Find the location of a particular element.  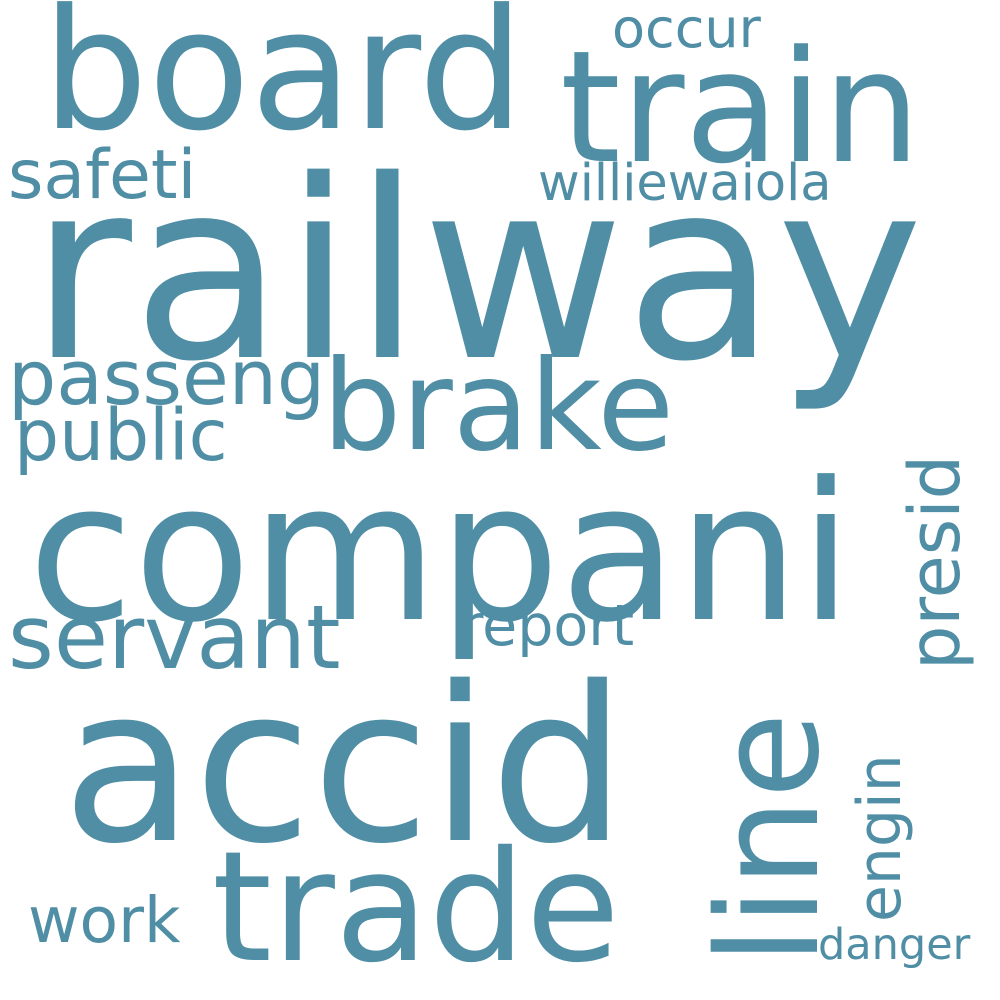

word-board: board is located at coordinates (283, 84).